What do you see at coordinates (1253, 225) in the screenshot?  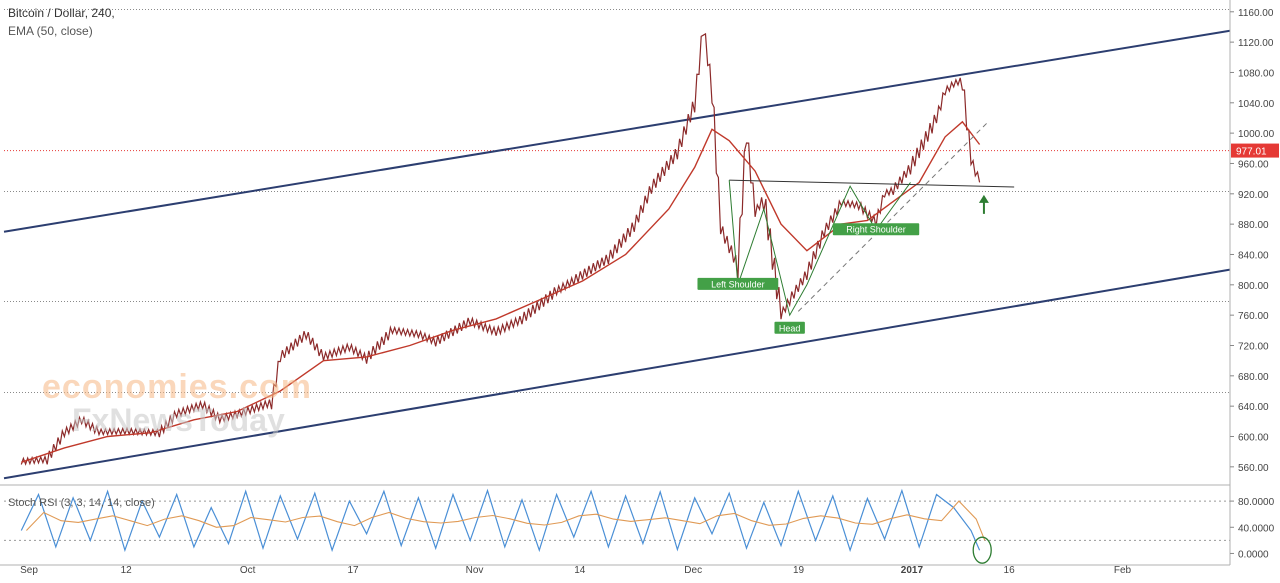 I see `price-tick-label: 880.00` at bounding box center [1253, 225].